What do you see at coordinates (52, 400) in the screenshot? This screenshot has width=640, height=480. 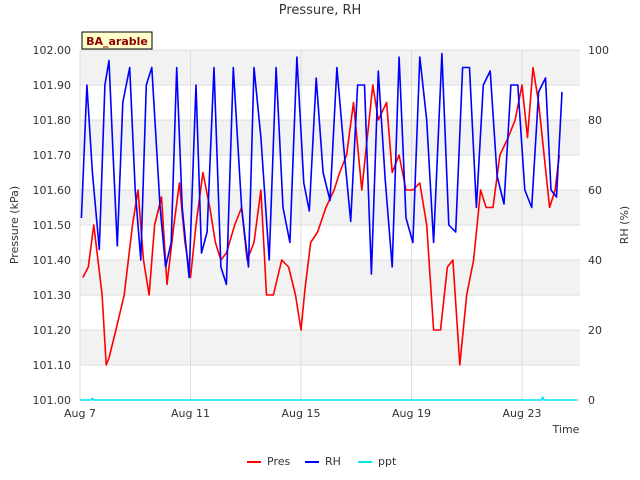 I see `y-tick-label-left: 101.00` at bounding box center [52, 400].